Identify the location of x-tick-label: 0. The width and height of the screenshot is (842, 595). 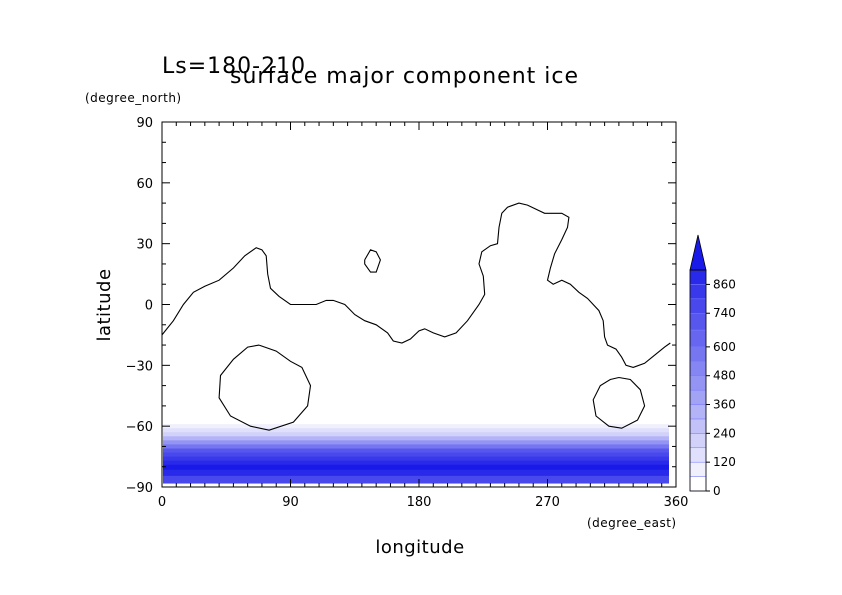
(162, 502).